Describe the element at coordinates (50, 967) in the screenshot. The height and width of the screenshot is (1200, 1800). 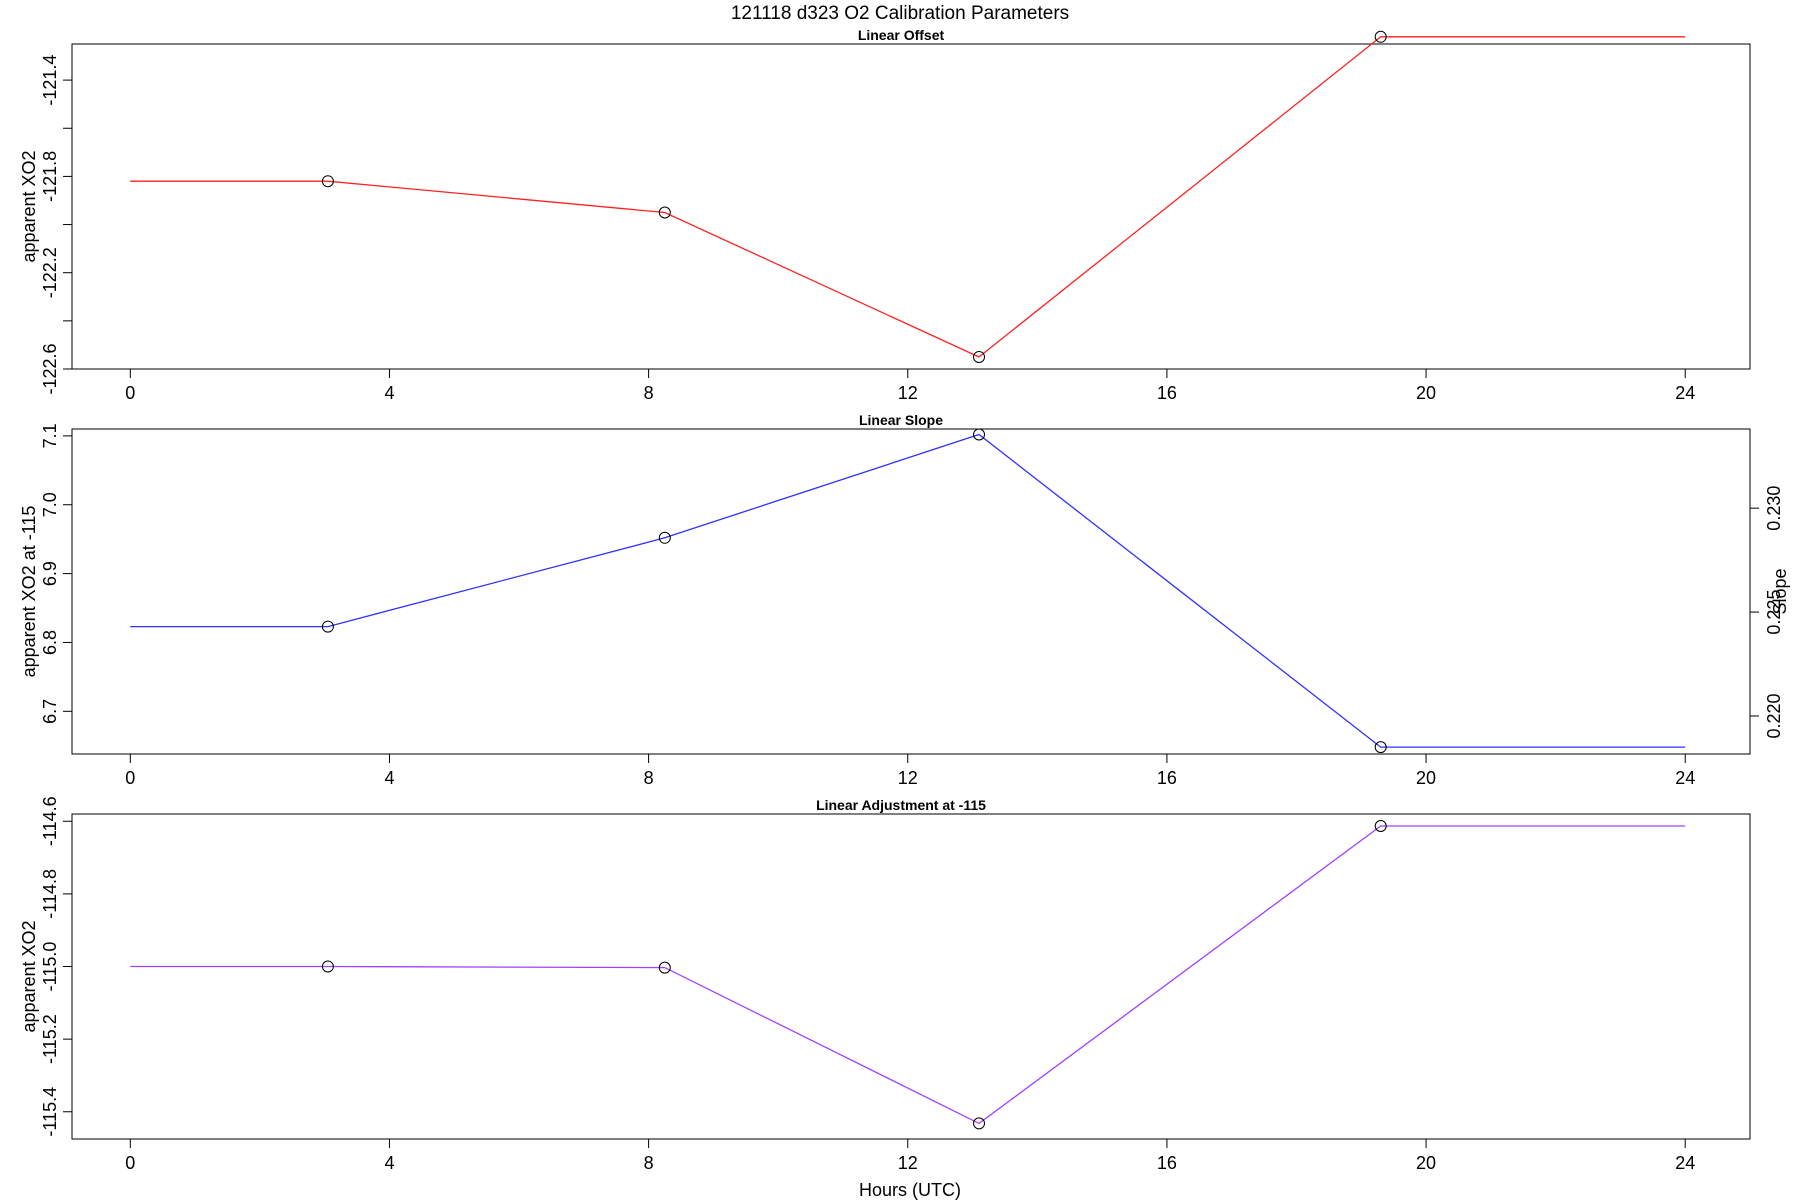
I see `y-tick-label: -115.0` at that location.